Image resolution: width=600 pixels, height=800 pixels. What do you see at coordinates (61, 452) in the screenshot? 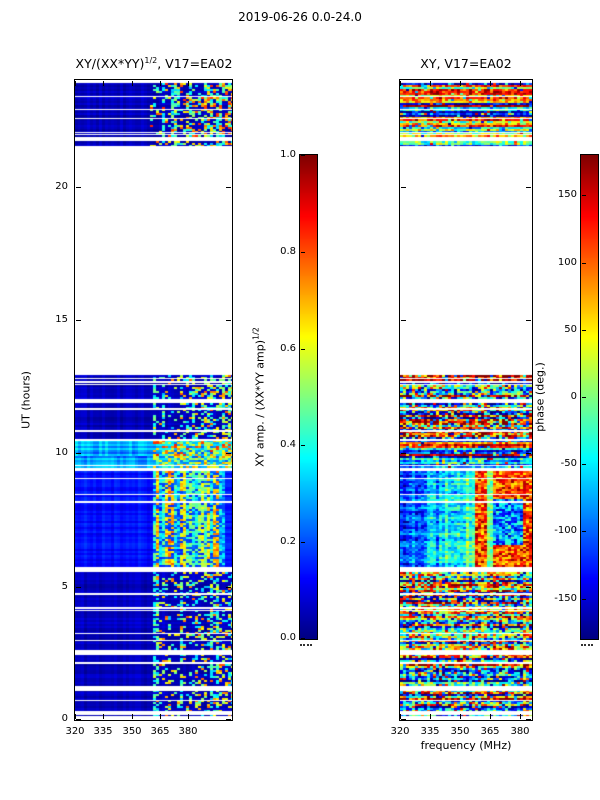
I see `y-tick-label: 10` at bounding box center [61, 452].